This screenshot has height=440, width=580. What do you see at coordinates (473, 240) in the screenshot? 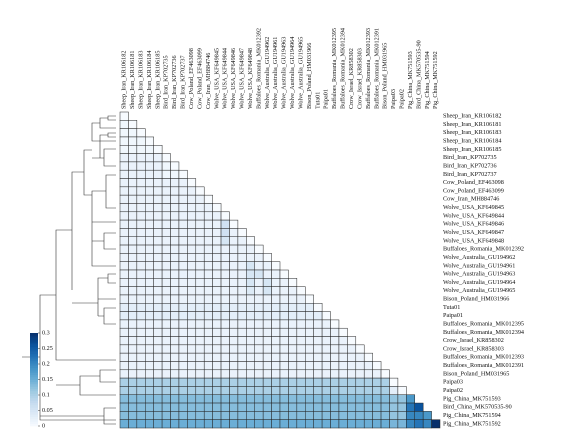
I see `row-label: Wolve_USA_KF649848` at bounding box center [473, 240].